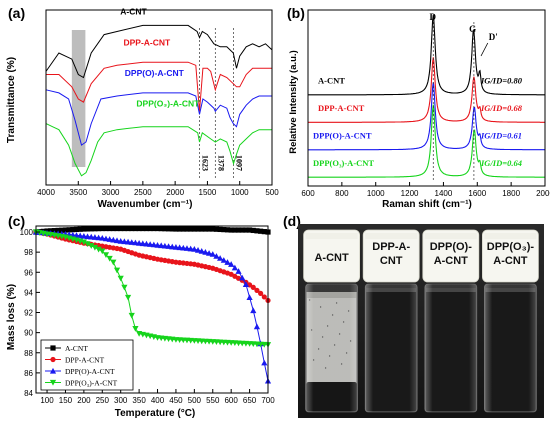  What do you see at coordinates (28, 393) in the screenshot?
I see `ytick-label-84: 84` at bounding box center [28, 393].